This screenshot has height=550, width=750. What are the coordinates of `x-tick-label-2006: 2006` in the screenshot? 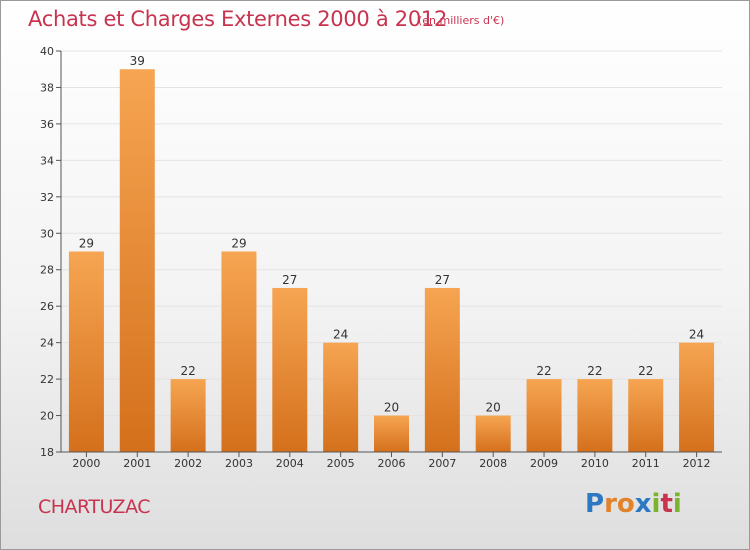 It's located at (392, 463).